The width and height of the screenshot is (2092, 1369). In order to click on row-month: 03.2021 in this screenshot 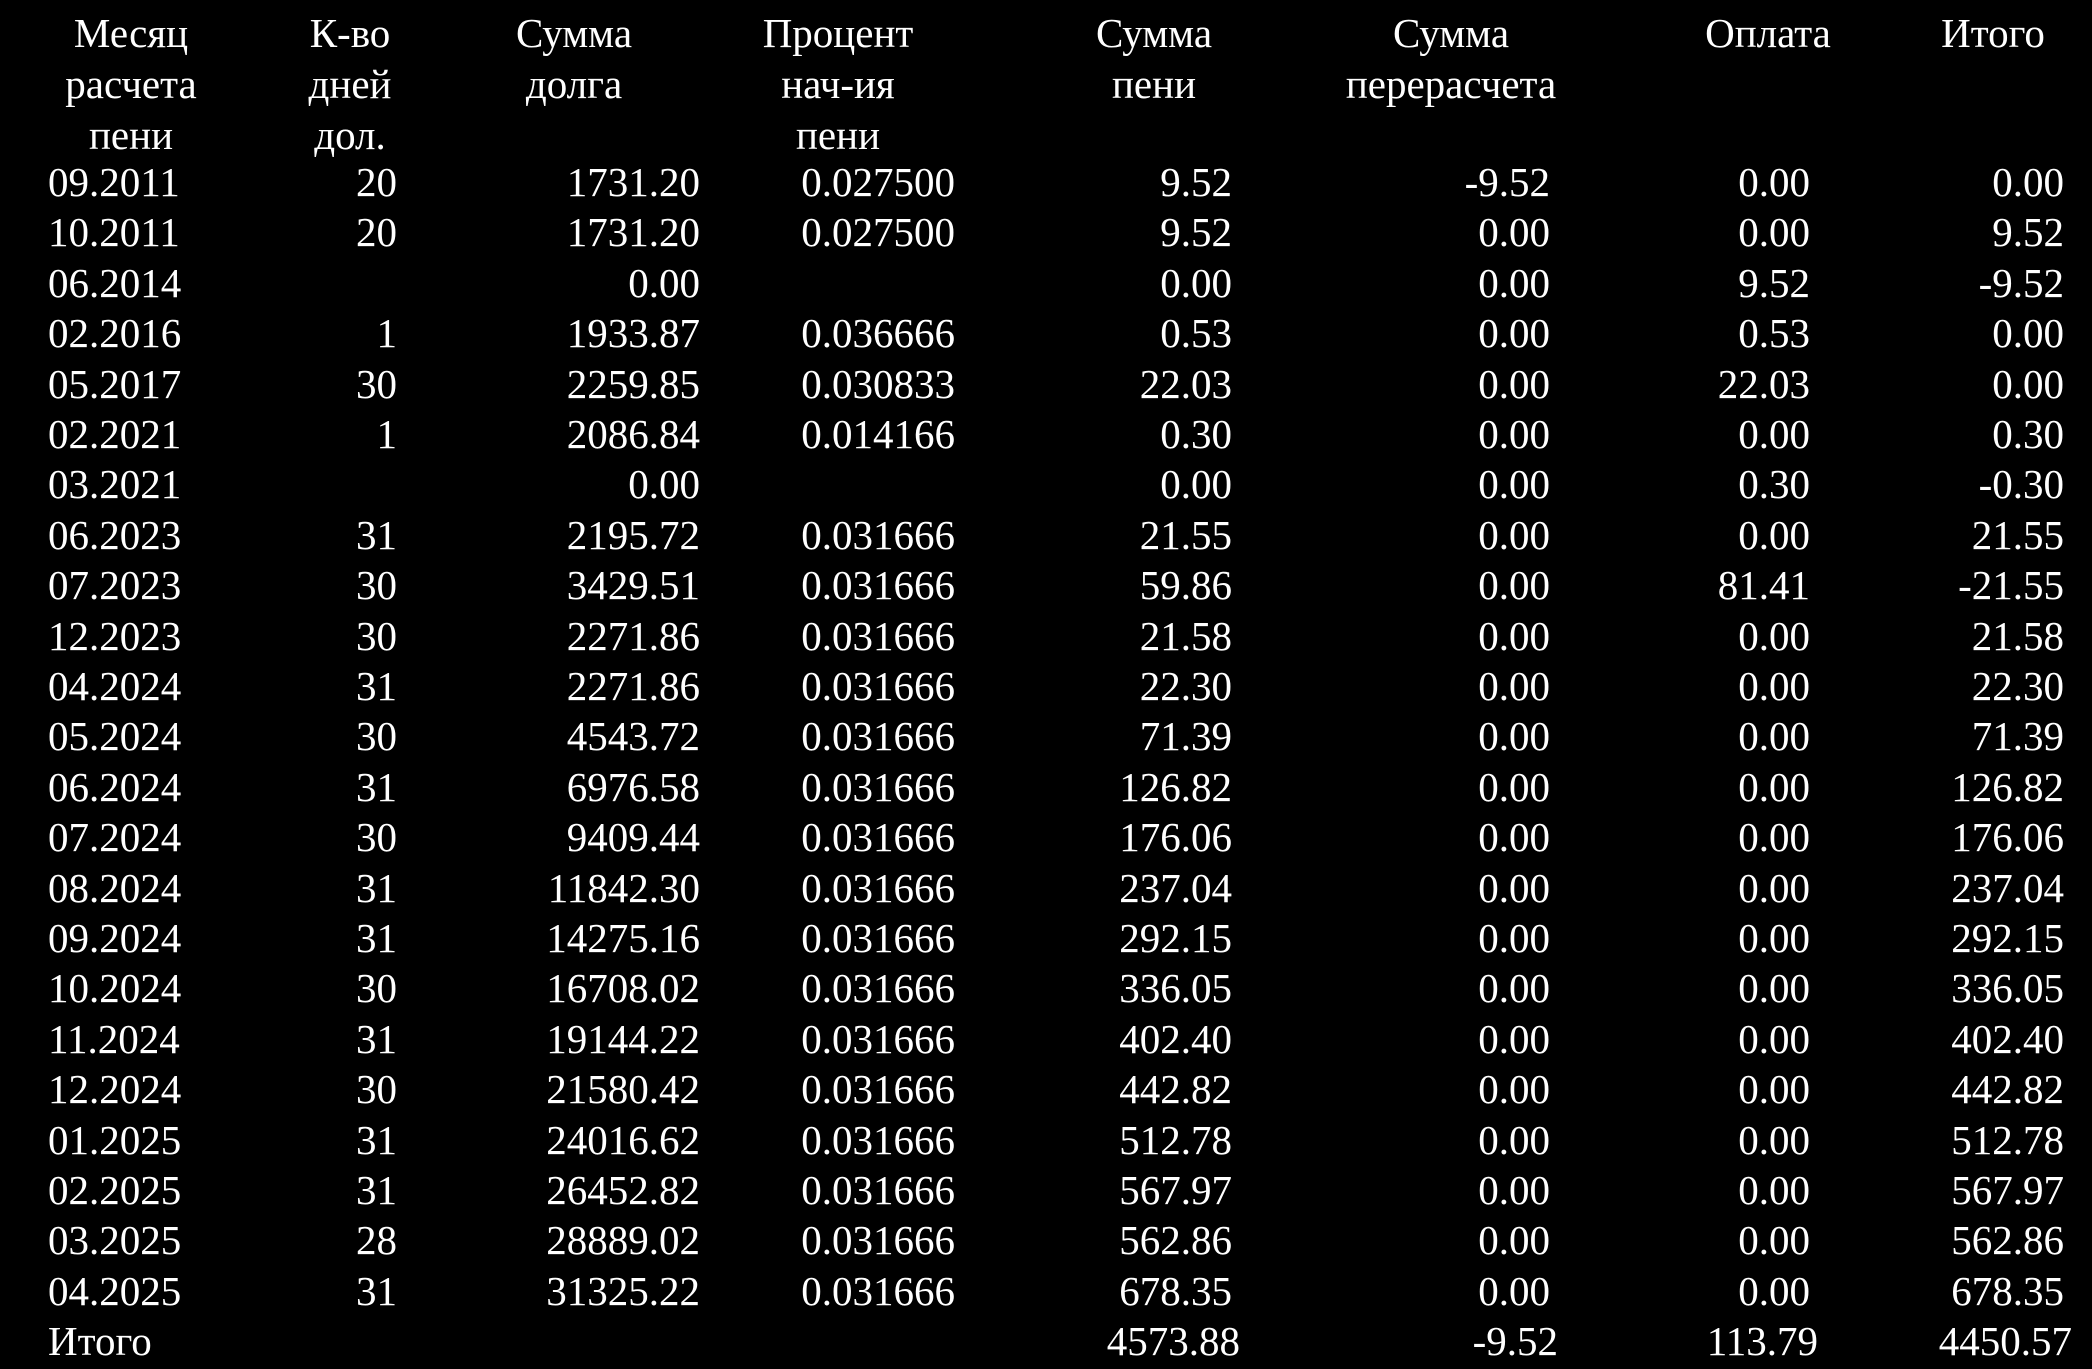, I will do `click(115, 484)`.